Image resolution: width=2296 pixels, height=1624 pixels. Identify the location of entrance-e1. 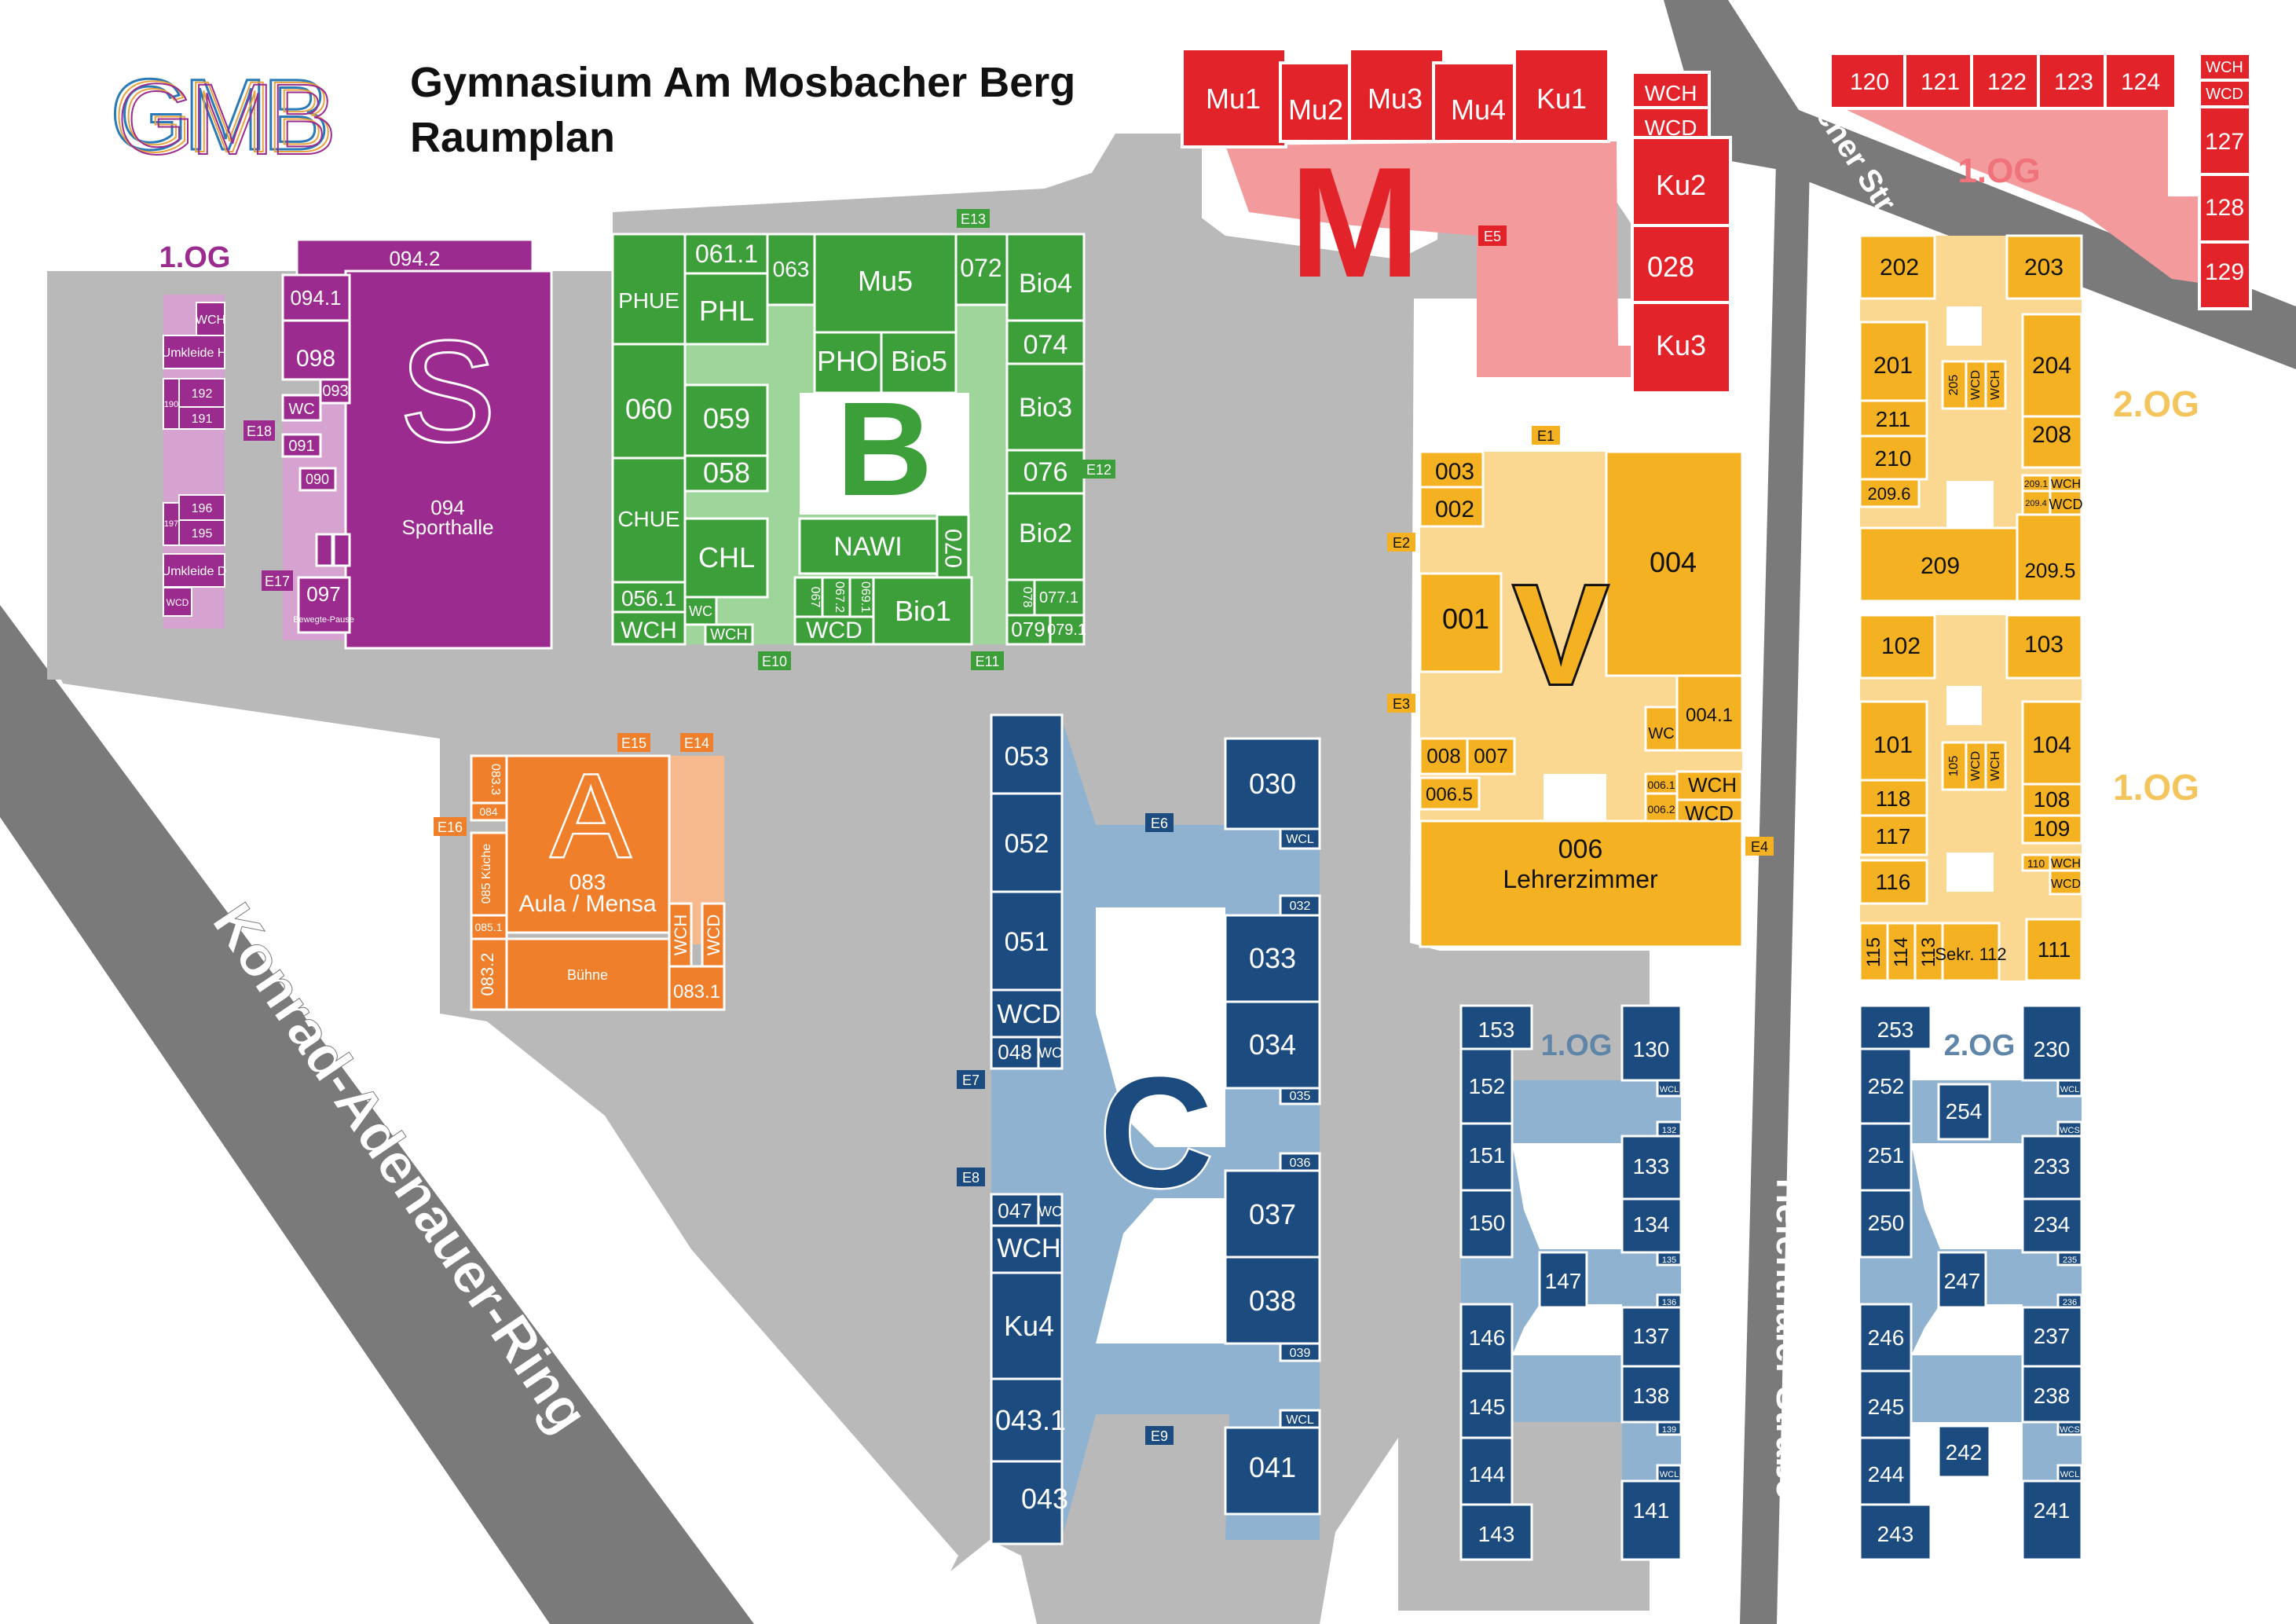
(1546, 435).